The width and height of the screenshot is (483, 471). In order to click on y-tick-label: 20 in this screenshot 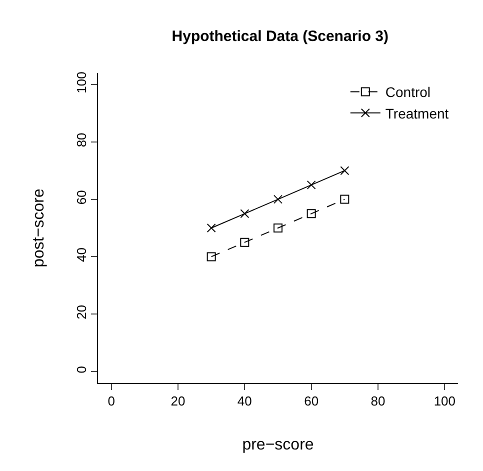, I will do `click(81, 312)`.